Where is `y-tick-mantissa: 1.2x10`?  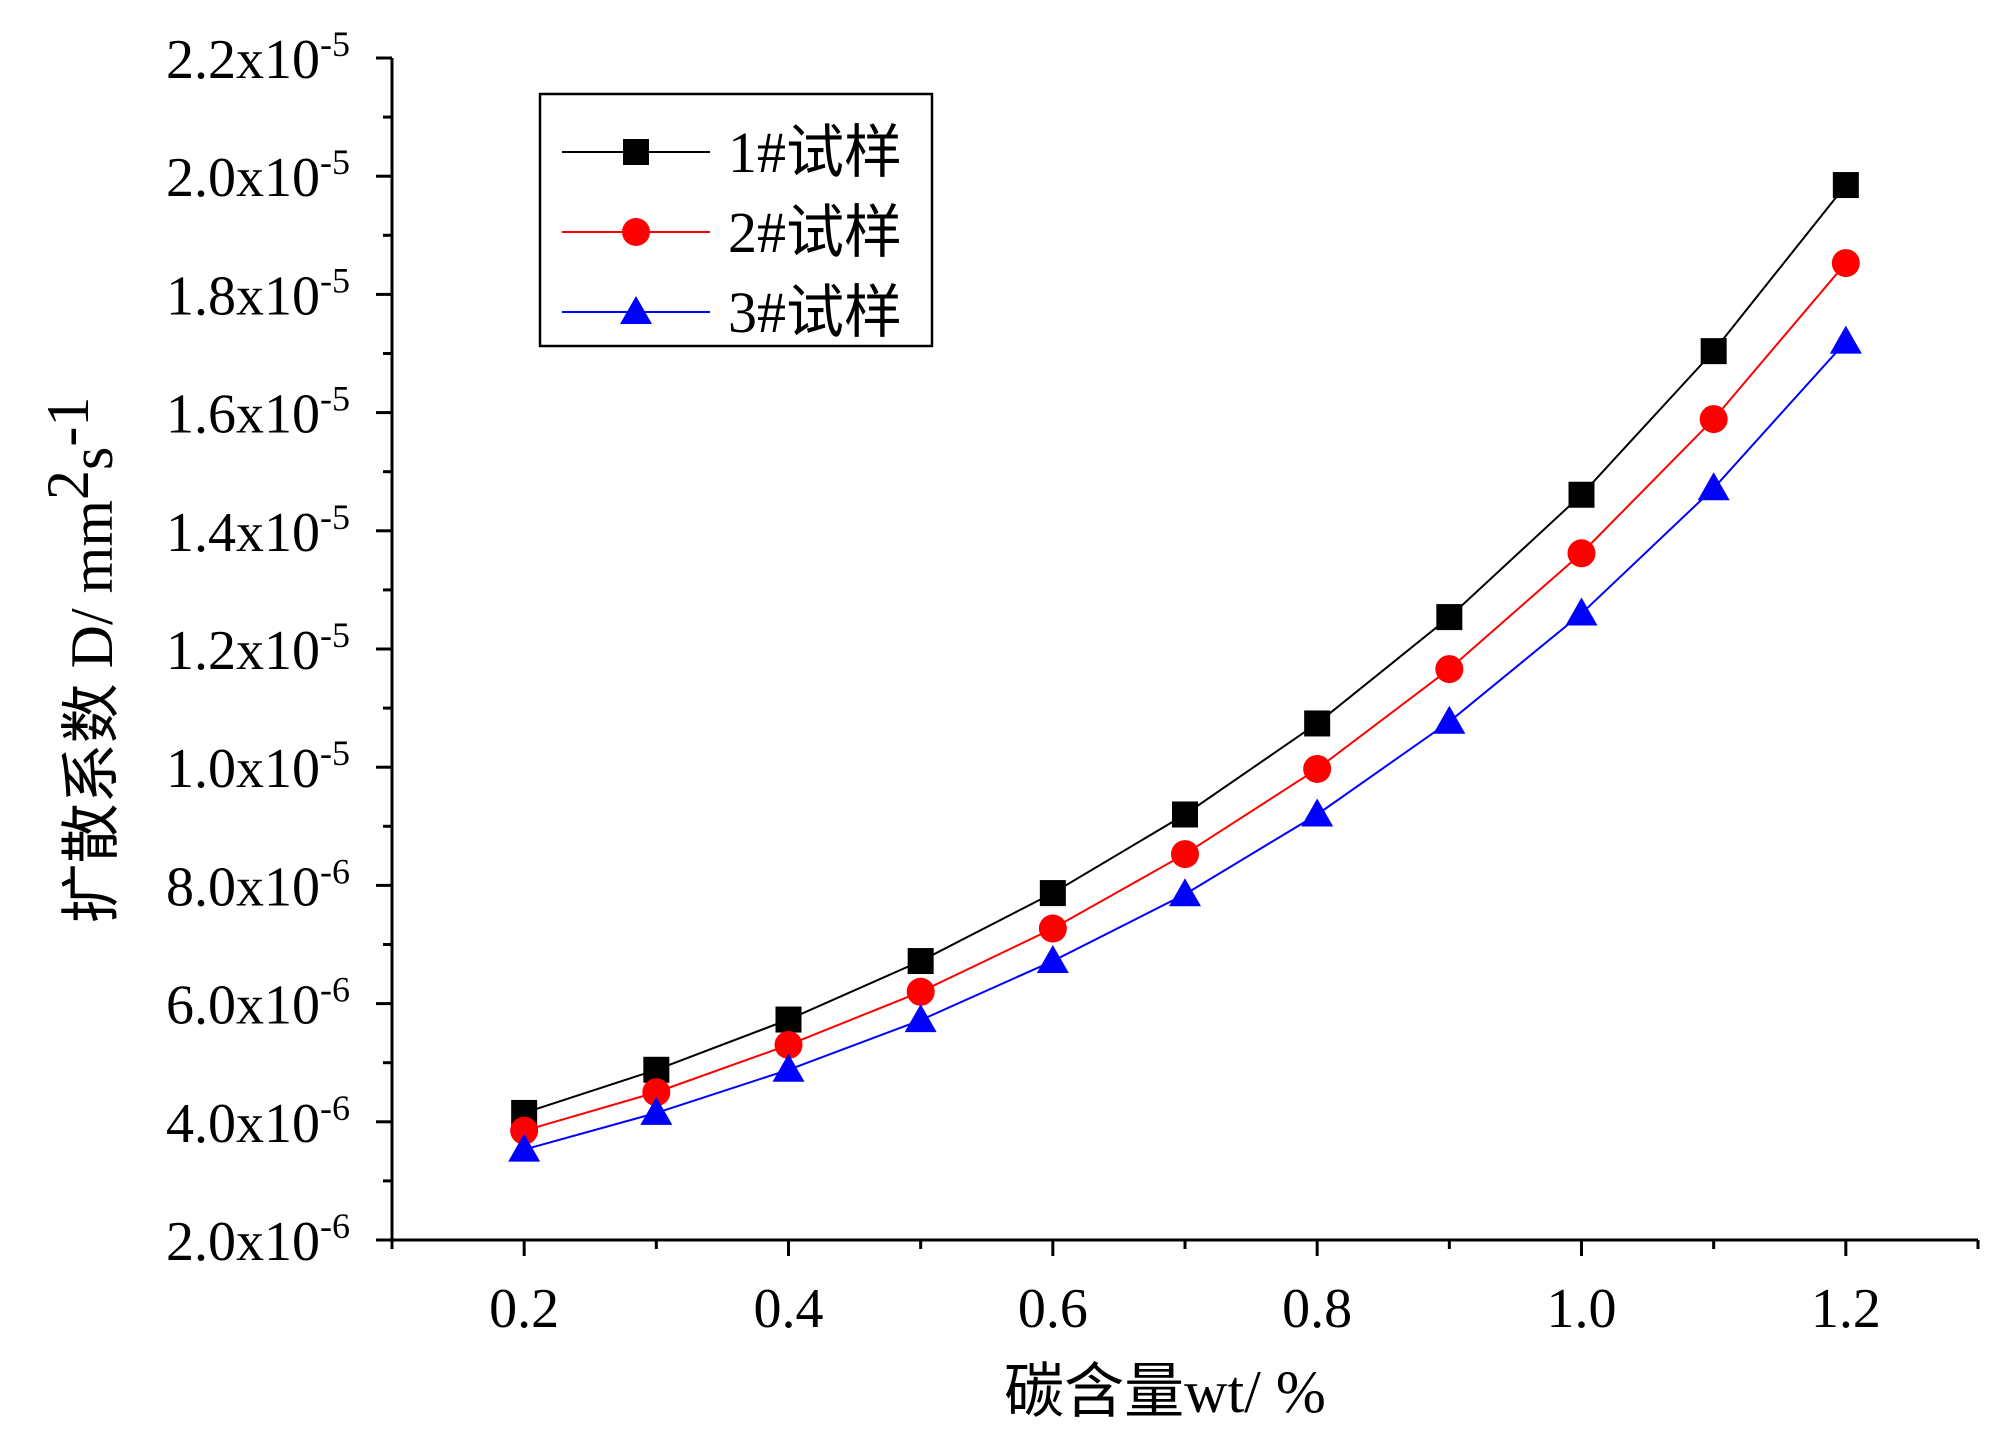
y-tick-mantissa: 1.2x10 is located at coordinates (243, 651).